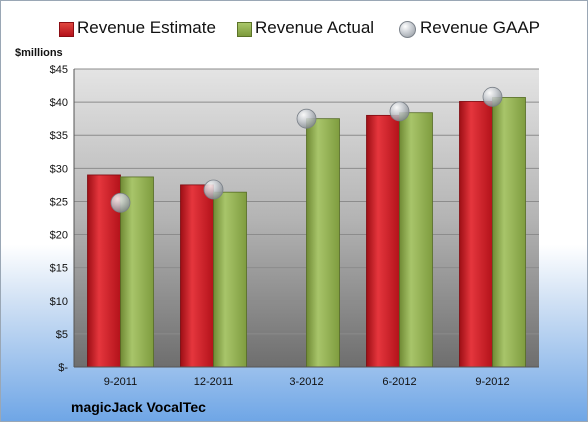 This screenshot has height=423, width=588. What do you see at coordinates (59, 269) in the screenshot?
I see `y-tick-label: $15` at bounding box center [59, 269].